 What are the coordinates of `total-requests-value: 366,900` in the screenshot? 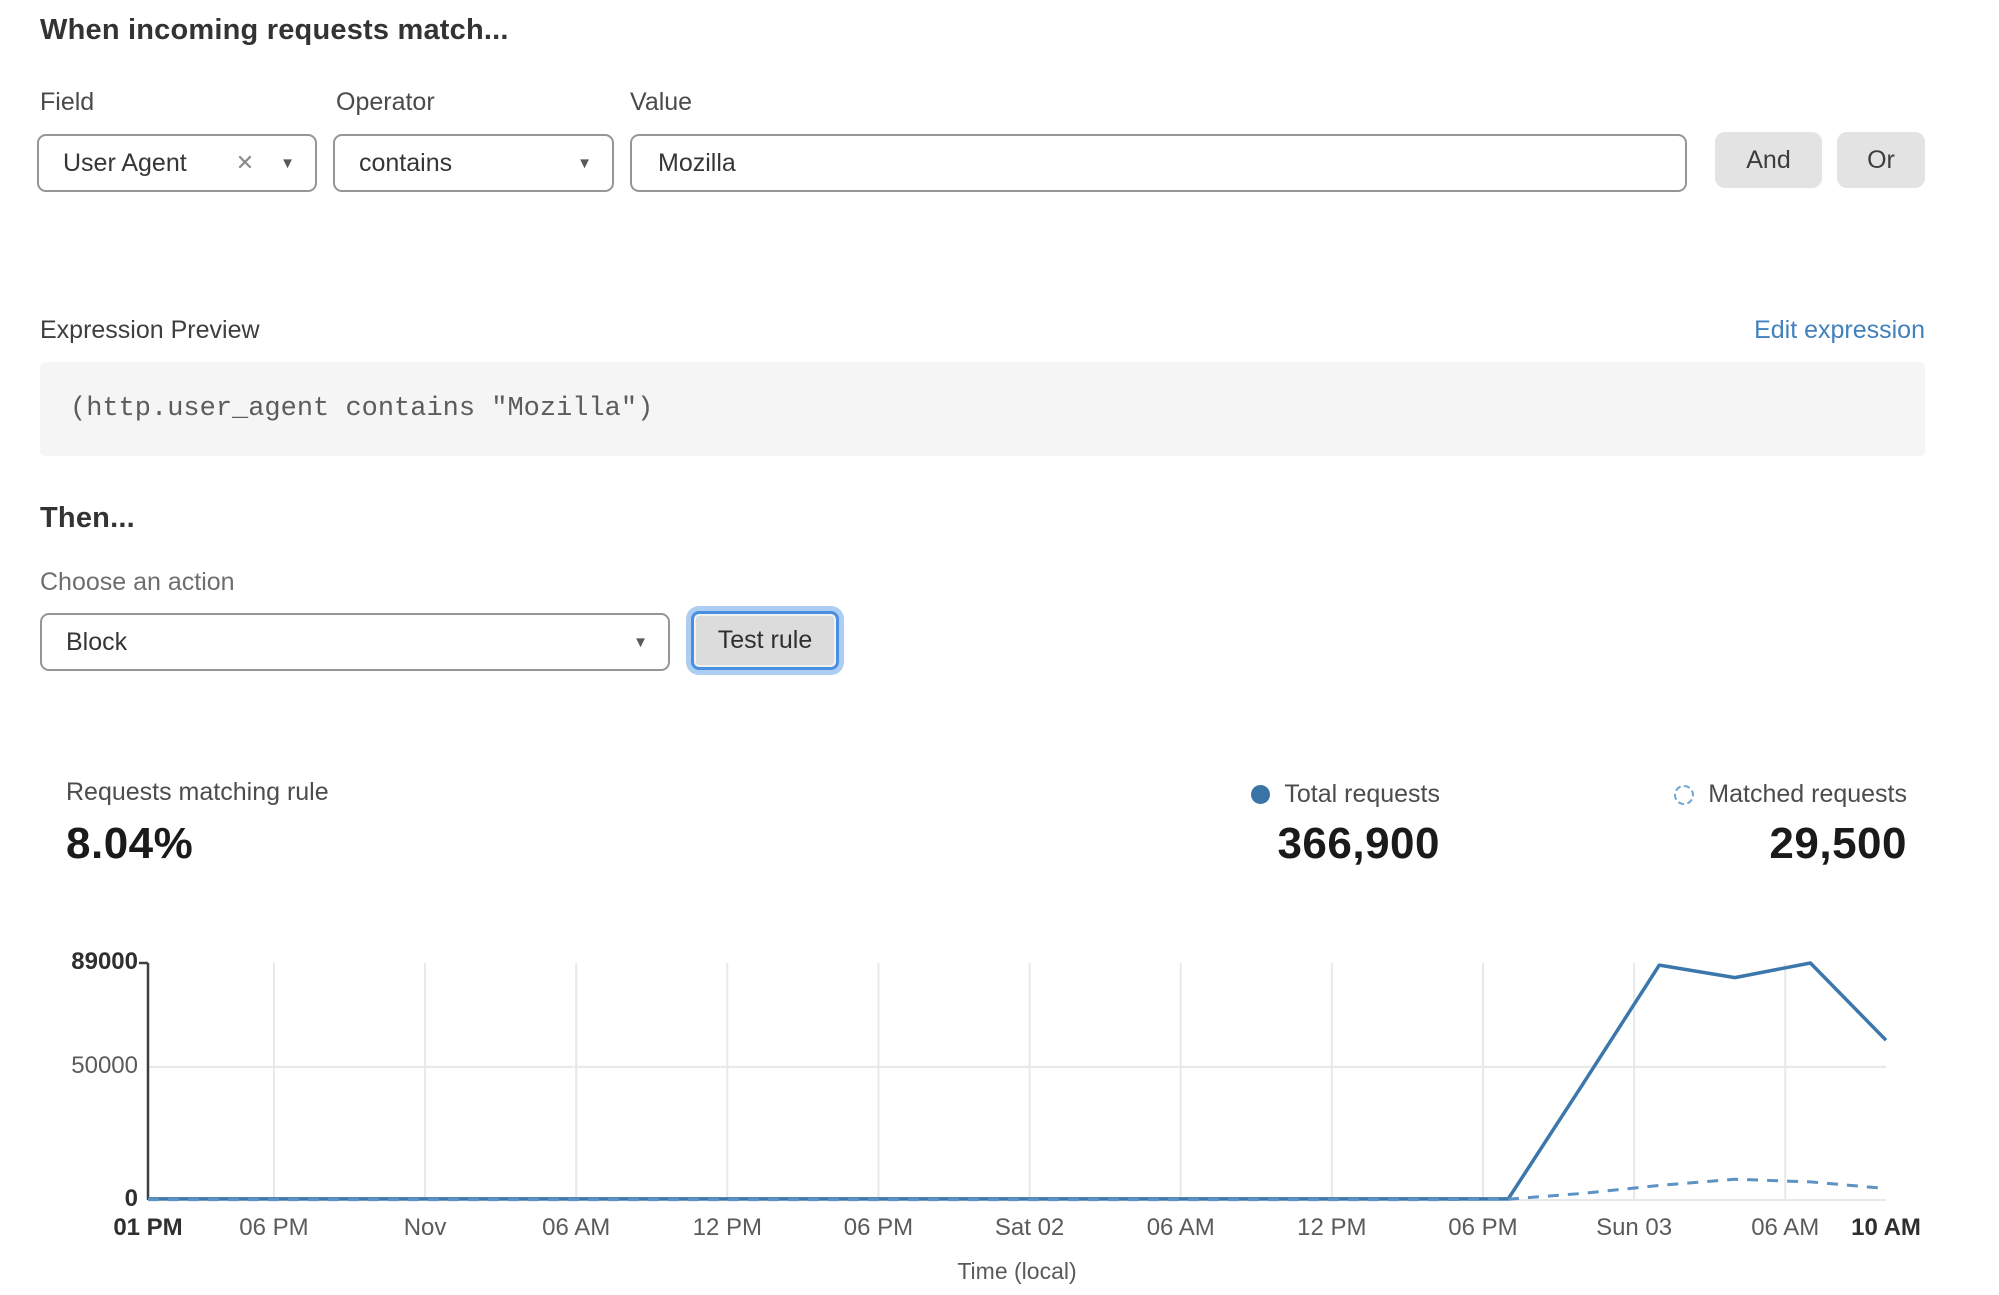 It's located at (1358, 843).